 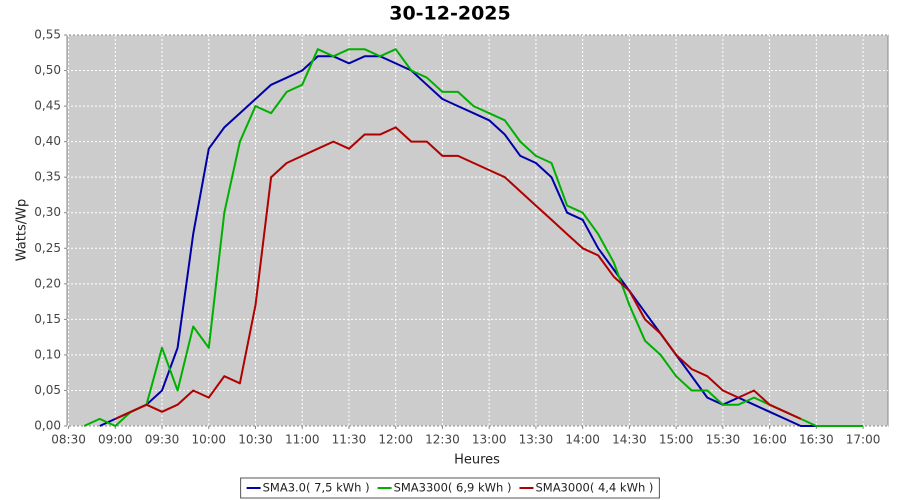 What do you see at coordinates (450, 14) in the screenshot?
I see `chart-title: 30-12-2025` at bounding box center [450, 14].